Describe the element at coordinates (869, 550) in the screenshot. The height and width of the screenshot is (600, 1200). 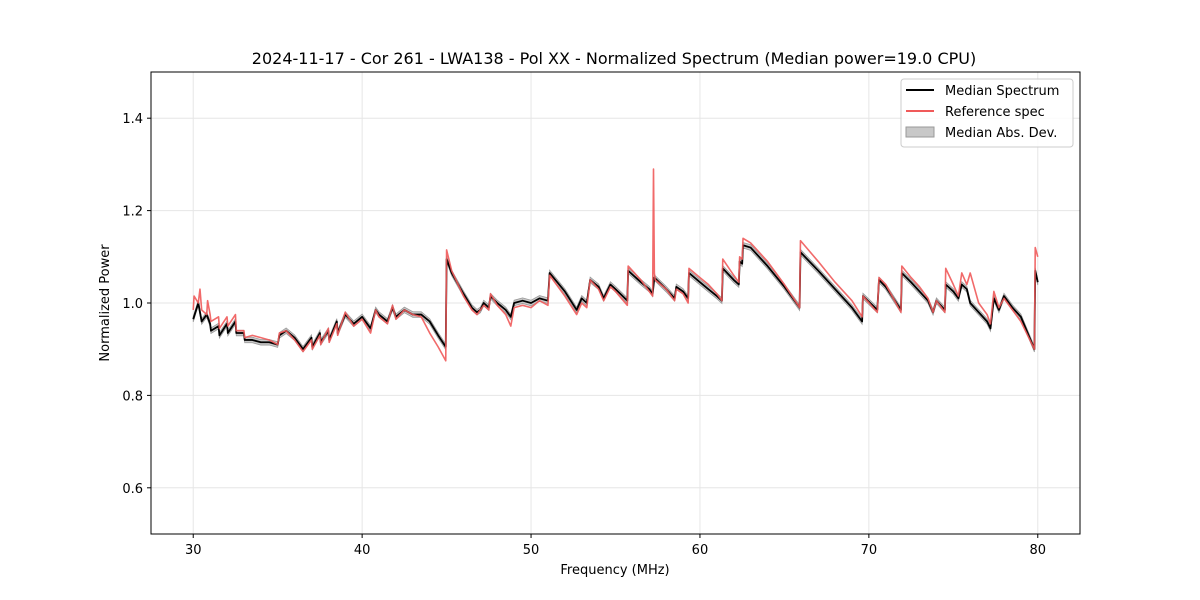
I see `x-tick-label: 70` at that location.